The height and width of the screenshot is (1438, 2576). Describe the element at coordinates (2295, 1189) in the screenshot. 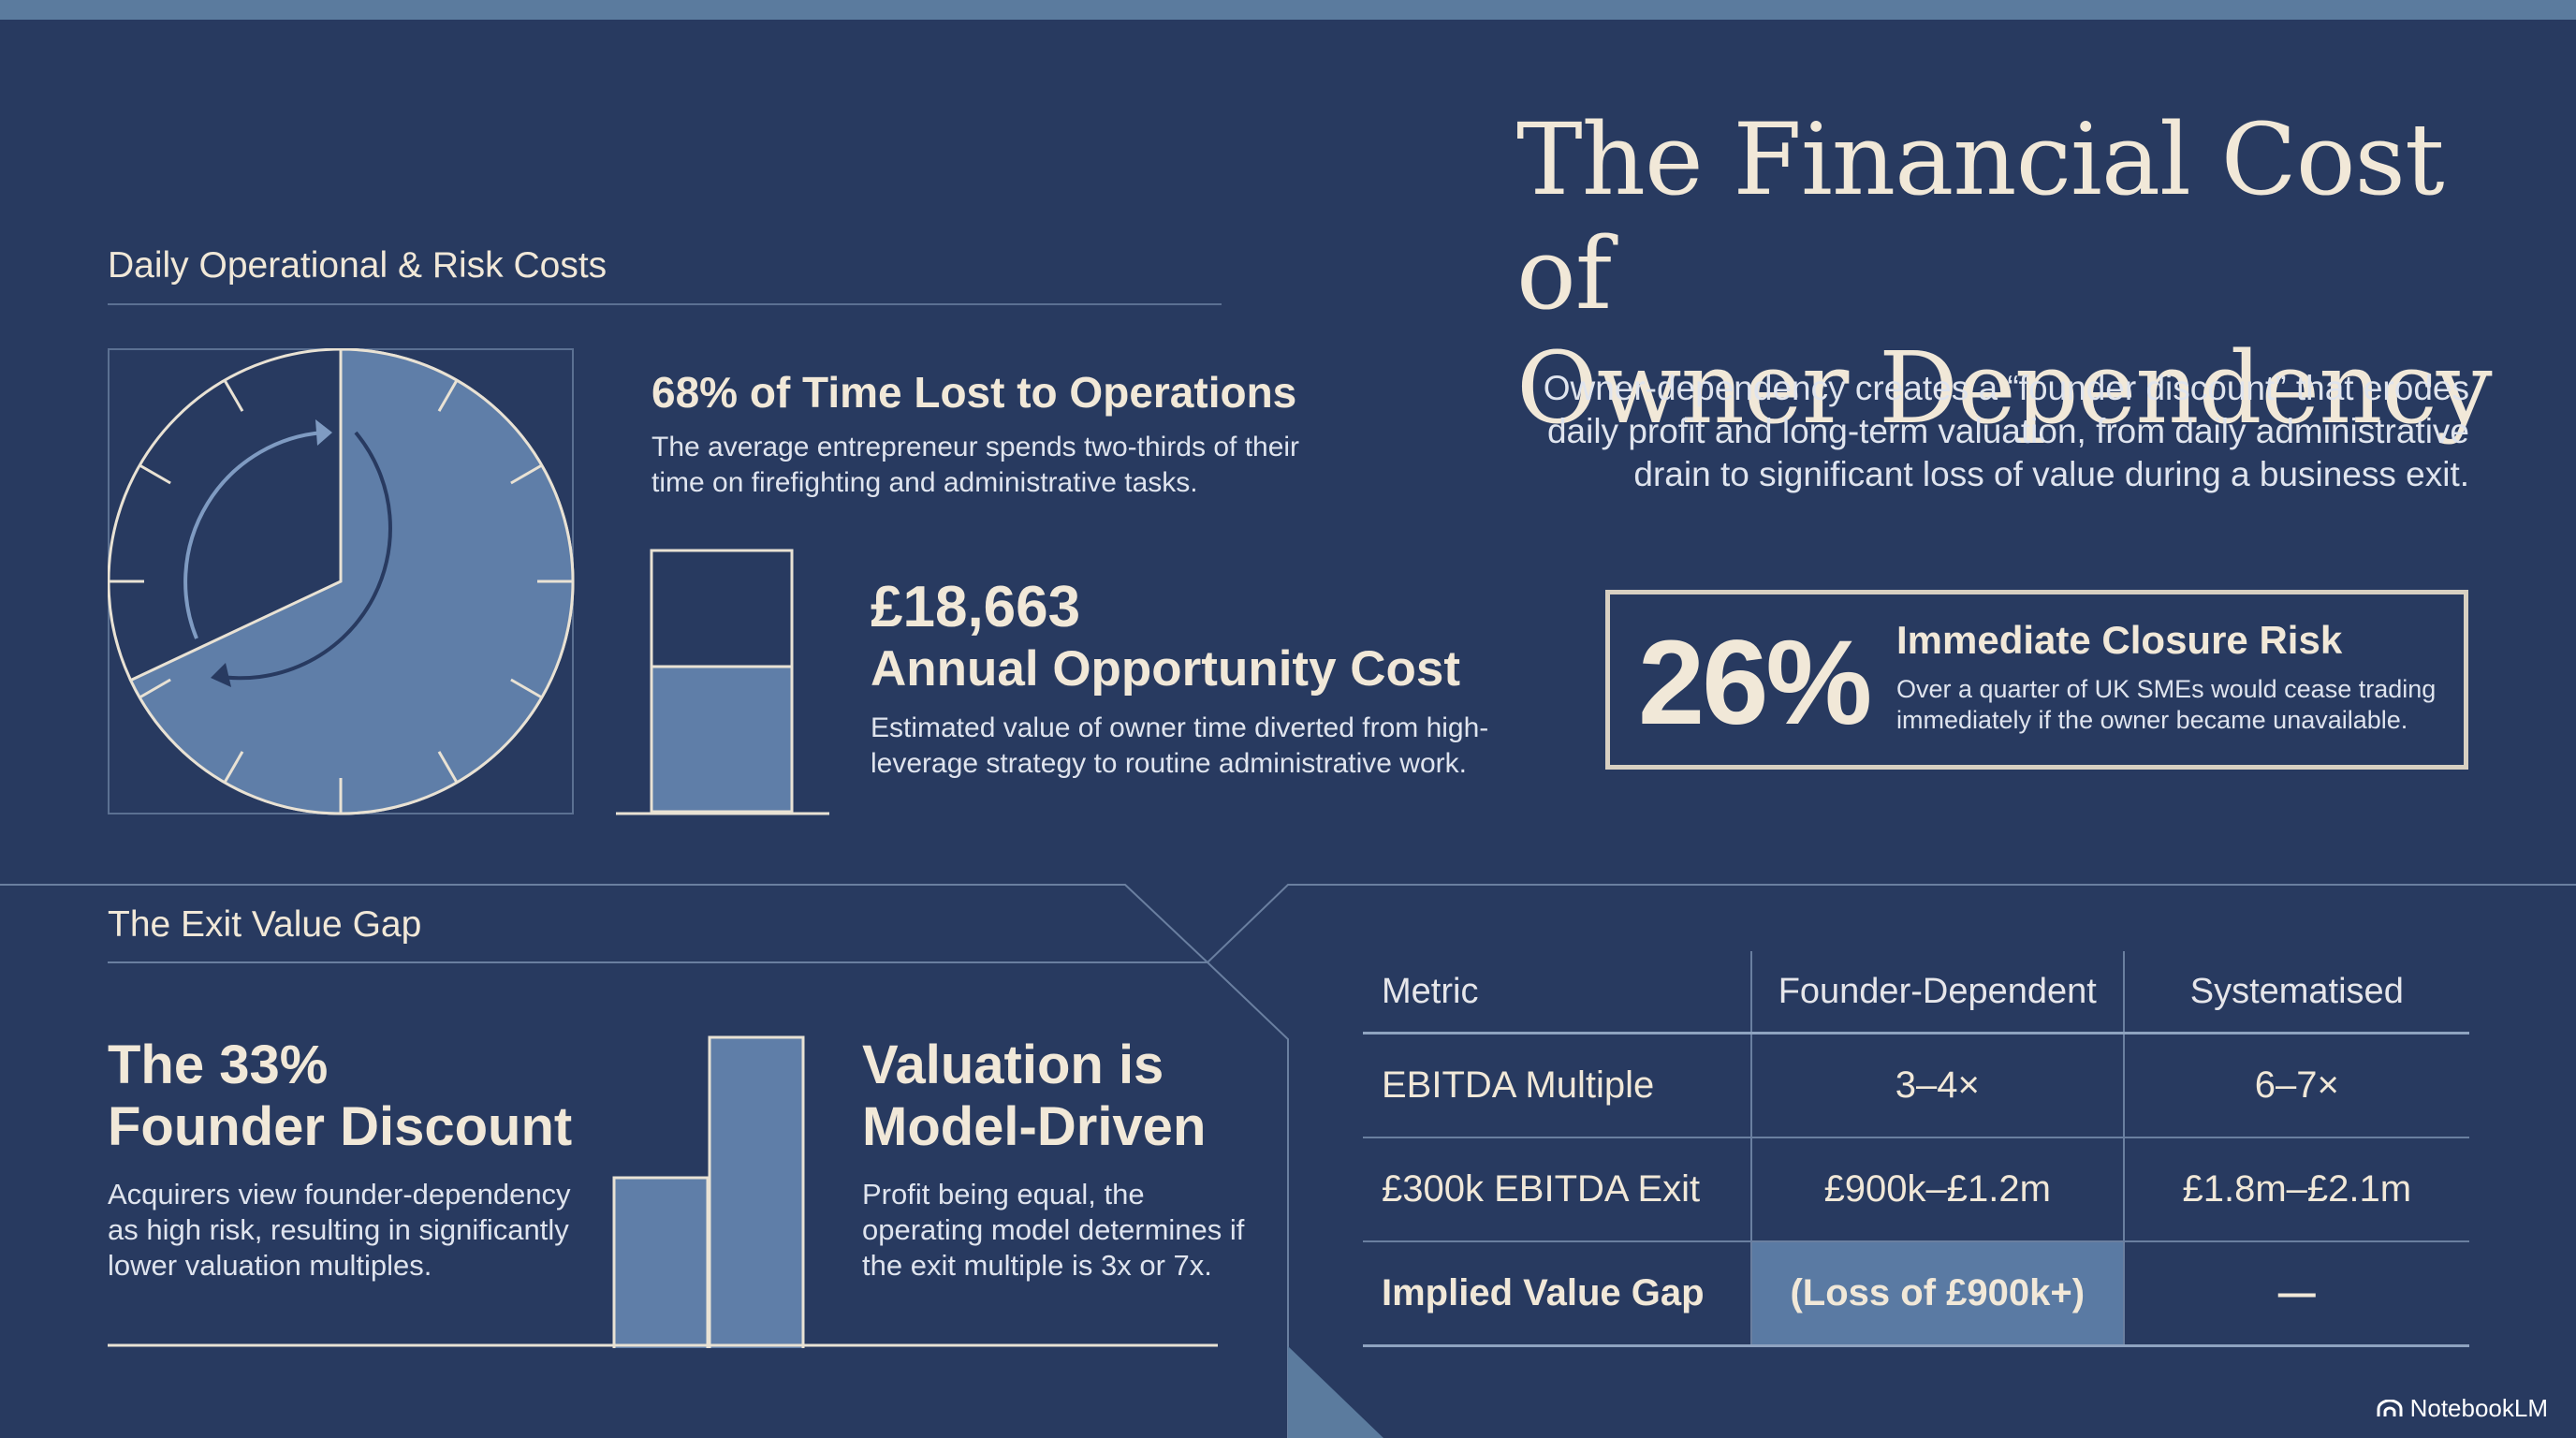

I see `table-cell: £1.8m–£2.1m` at that location.